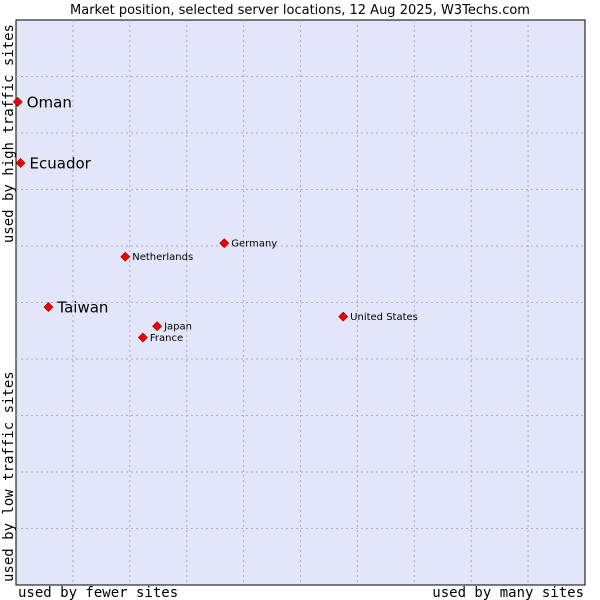  What do you see at coordinates (98, 592) in the screenshot?
I see `x-axis-label-left: used by fewer sites` at bounding box center [98, 592].